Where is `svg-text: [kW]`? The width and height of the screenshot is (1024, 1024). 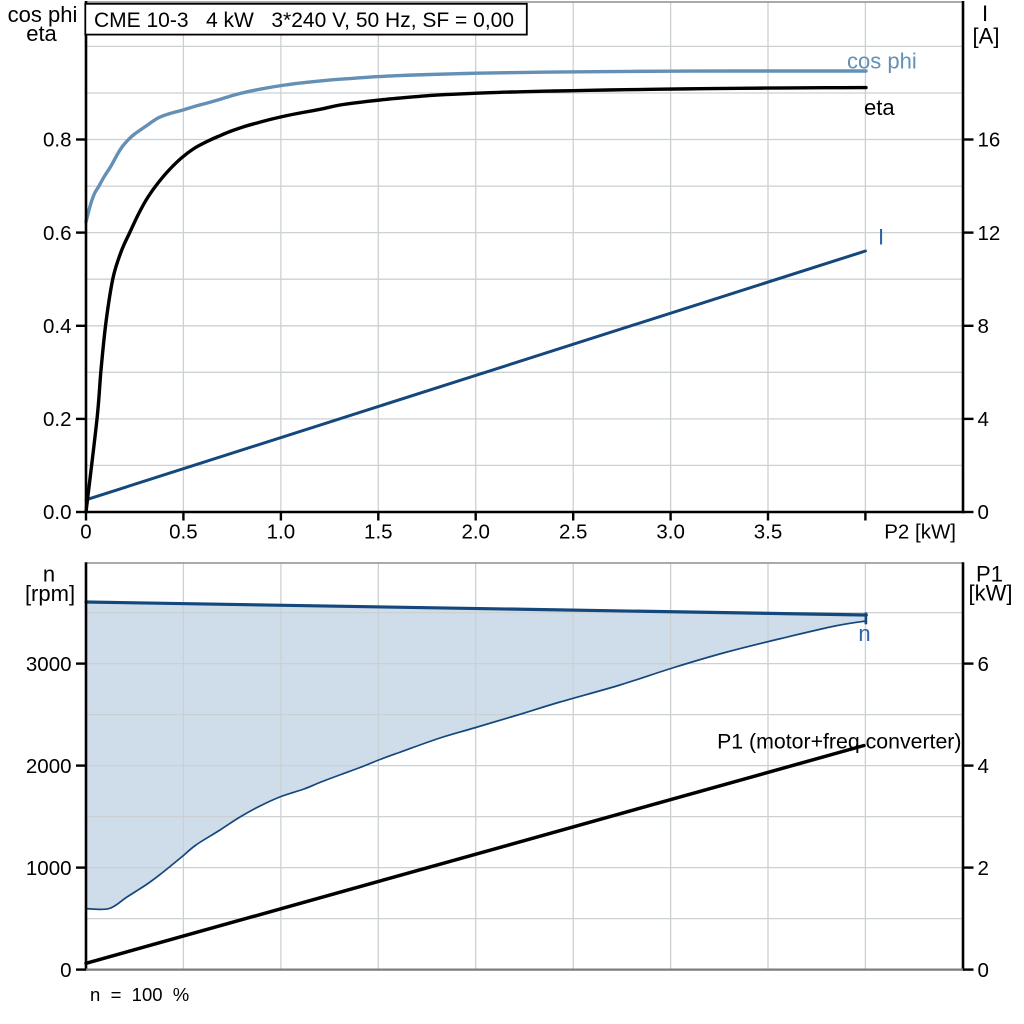
svg-text: [kW] is located at coordinates (991, 593).